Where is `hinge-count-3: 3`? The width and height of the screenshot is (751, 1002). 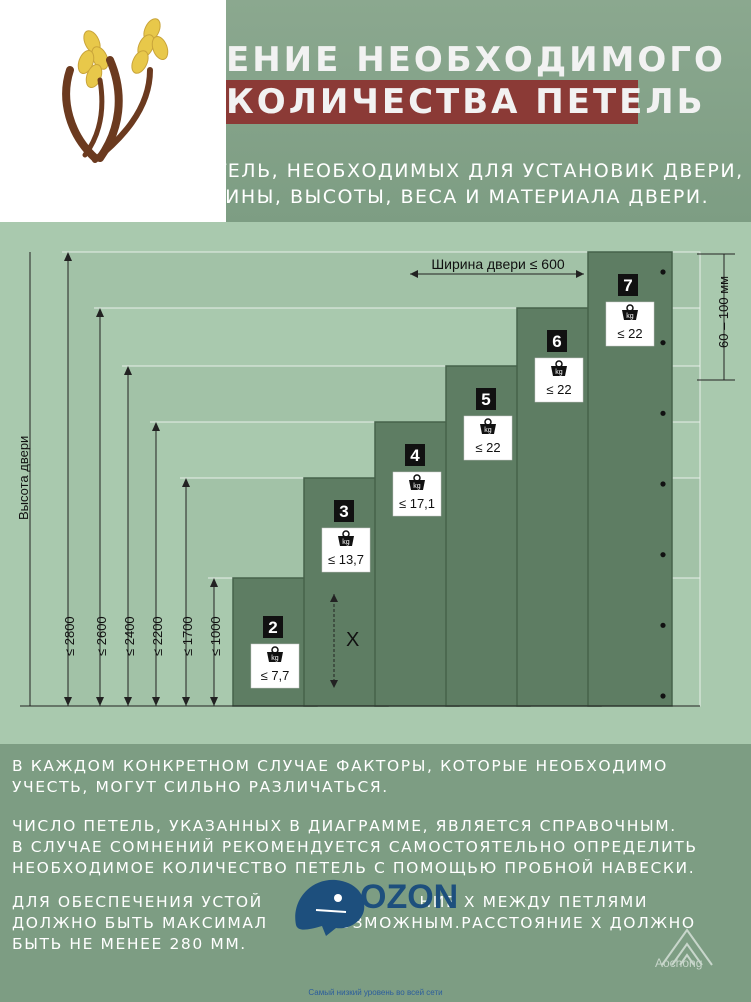 hinge-count-3: 3 is located at coordinates (343, 511).